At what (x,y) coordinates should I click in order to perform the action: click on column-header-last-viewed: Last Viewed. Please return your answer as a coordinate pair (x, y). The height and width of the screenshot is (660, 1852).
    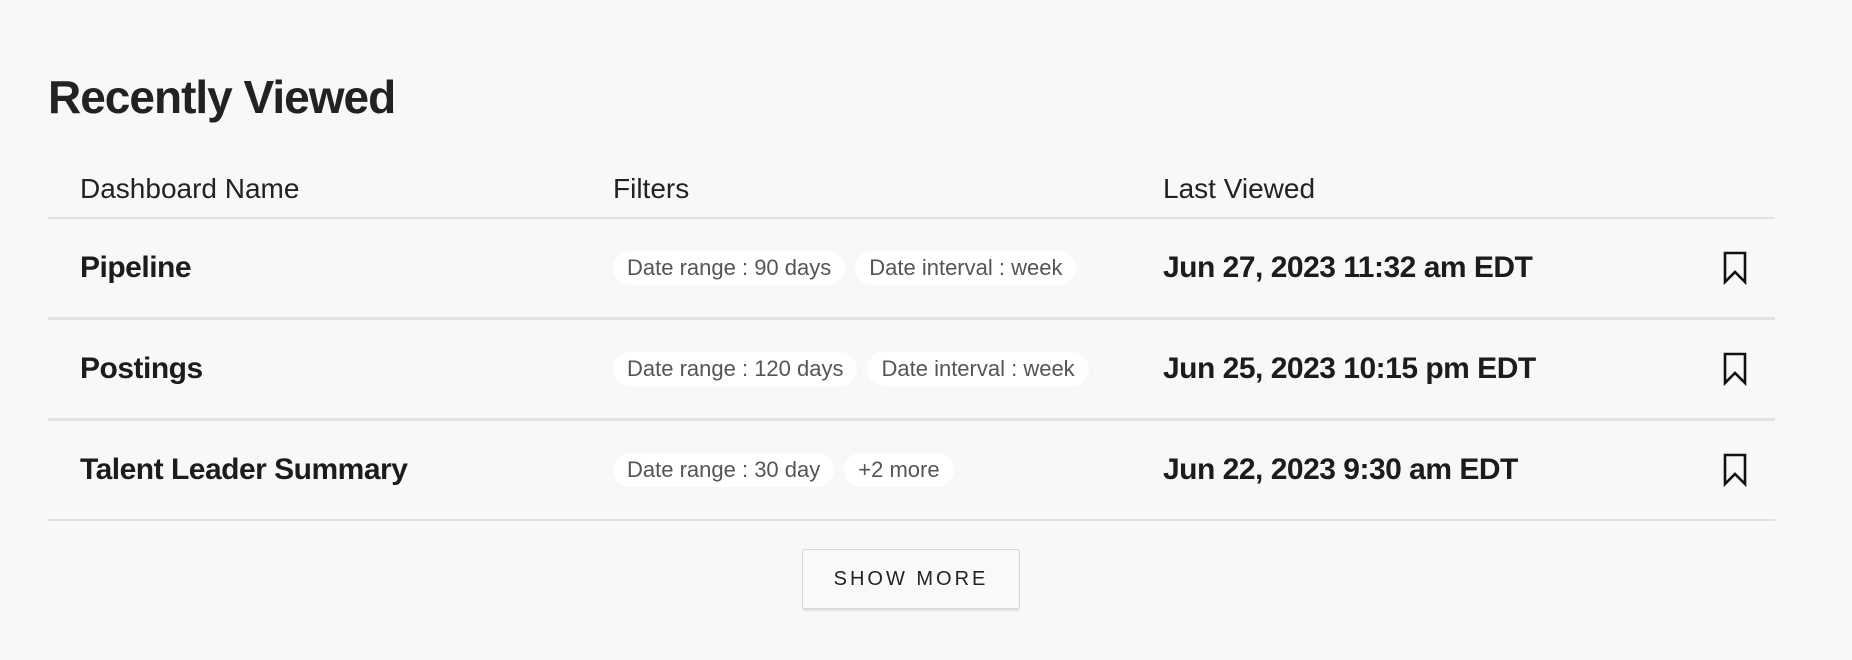
    Looking at the image, I should click on (1239, 188).